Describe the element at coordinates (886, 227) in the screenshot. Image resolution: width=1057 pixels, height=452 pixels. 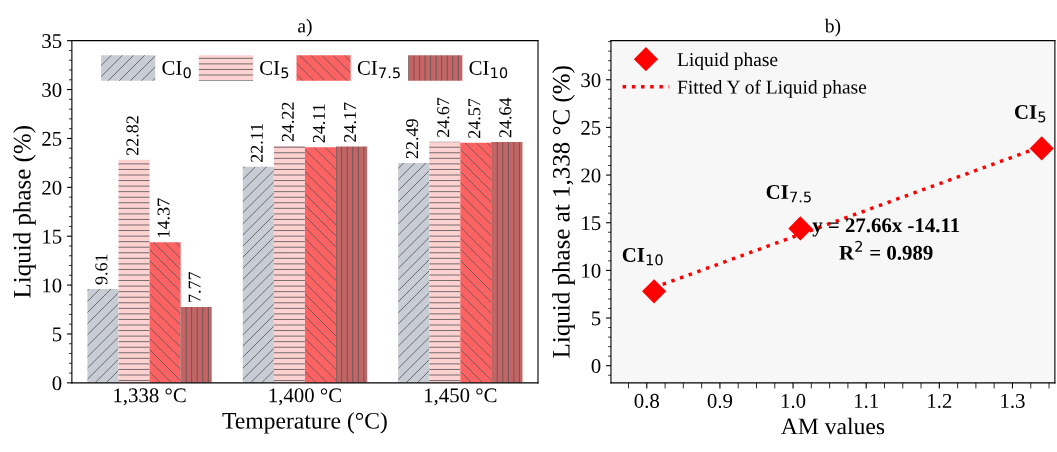
I see `annotation: y = 27.66x -14.11` at that location.